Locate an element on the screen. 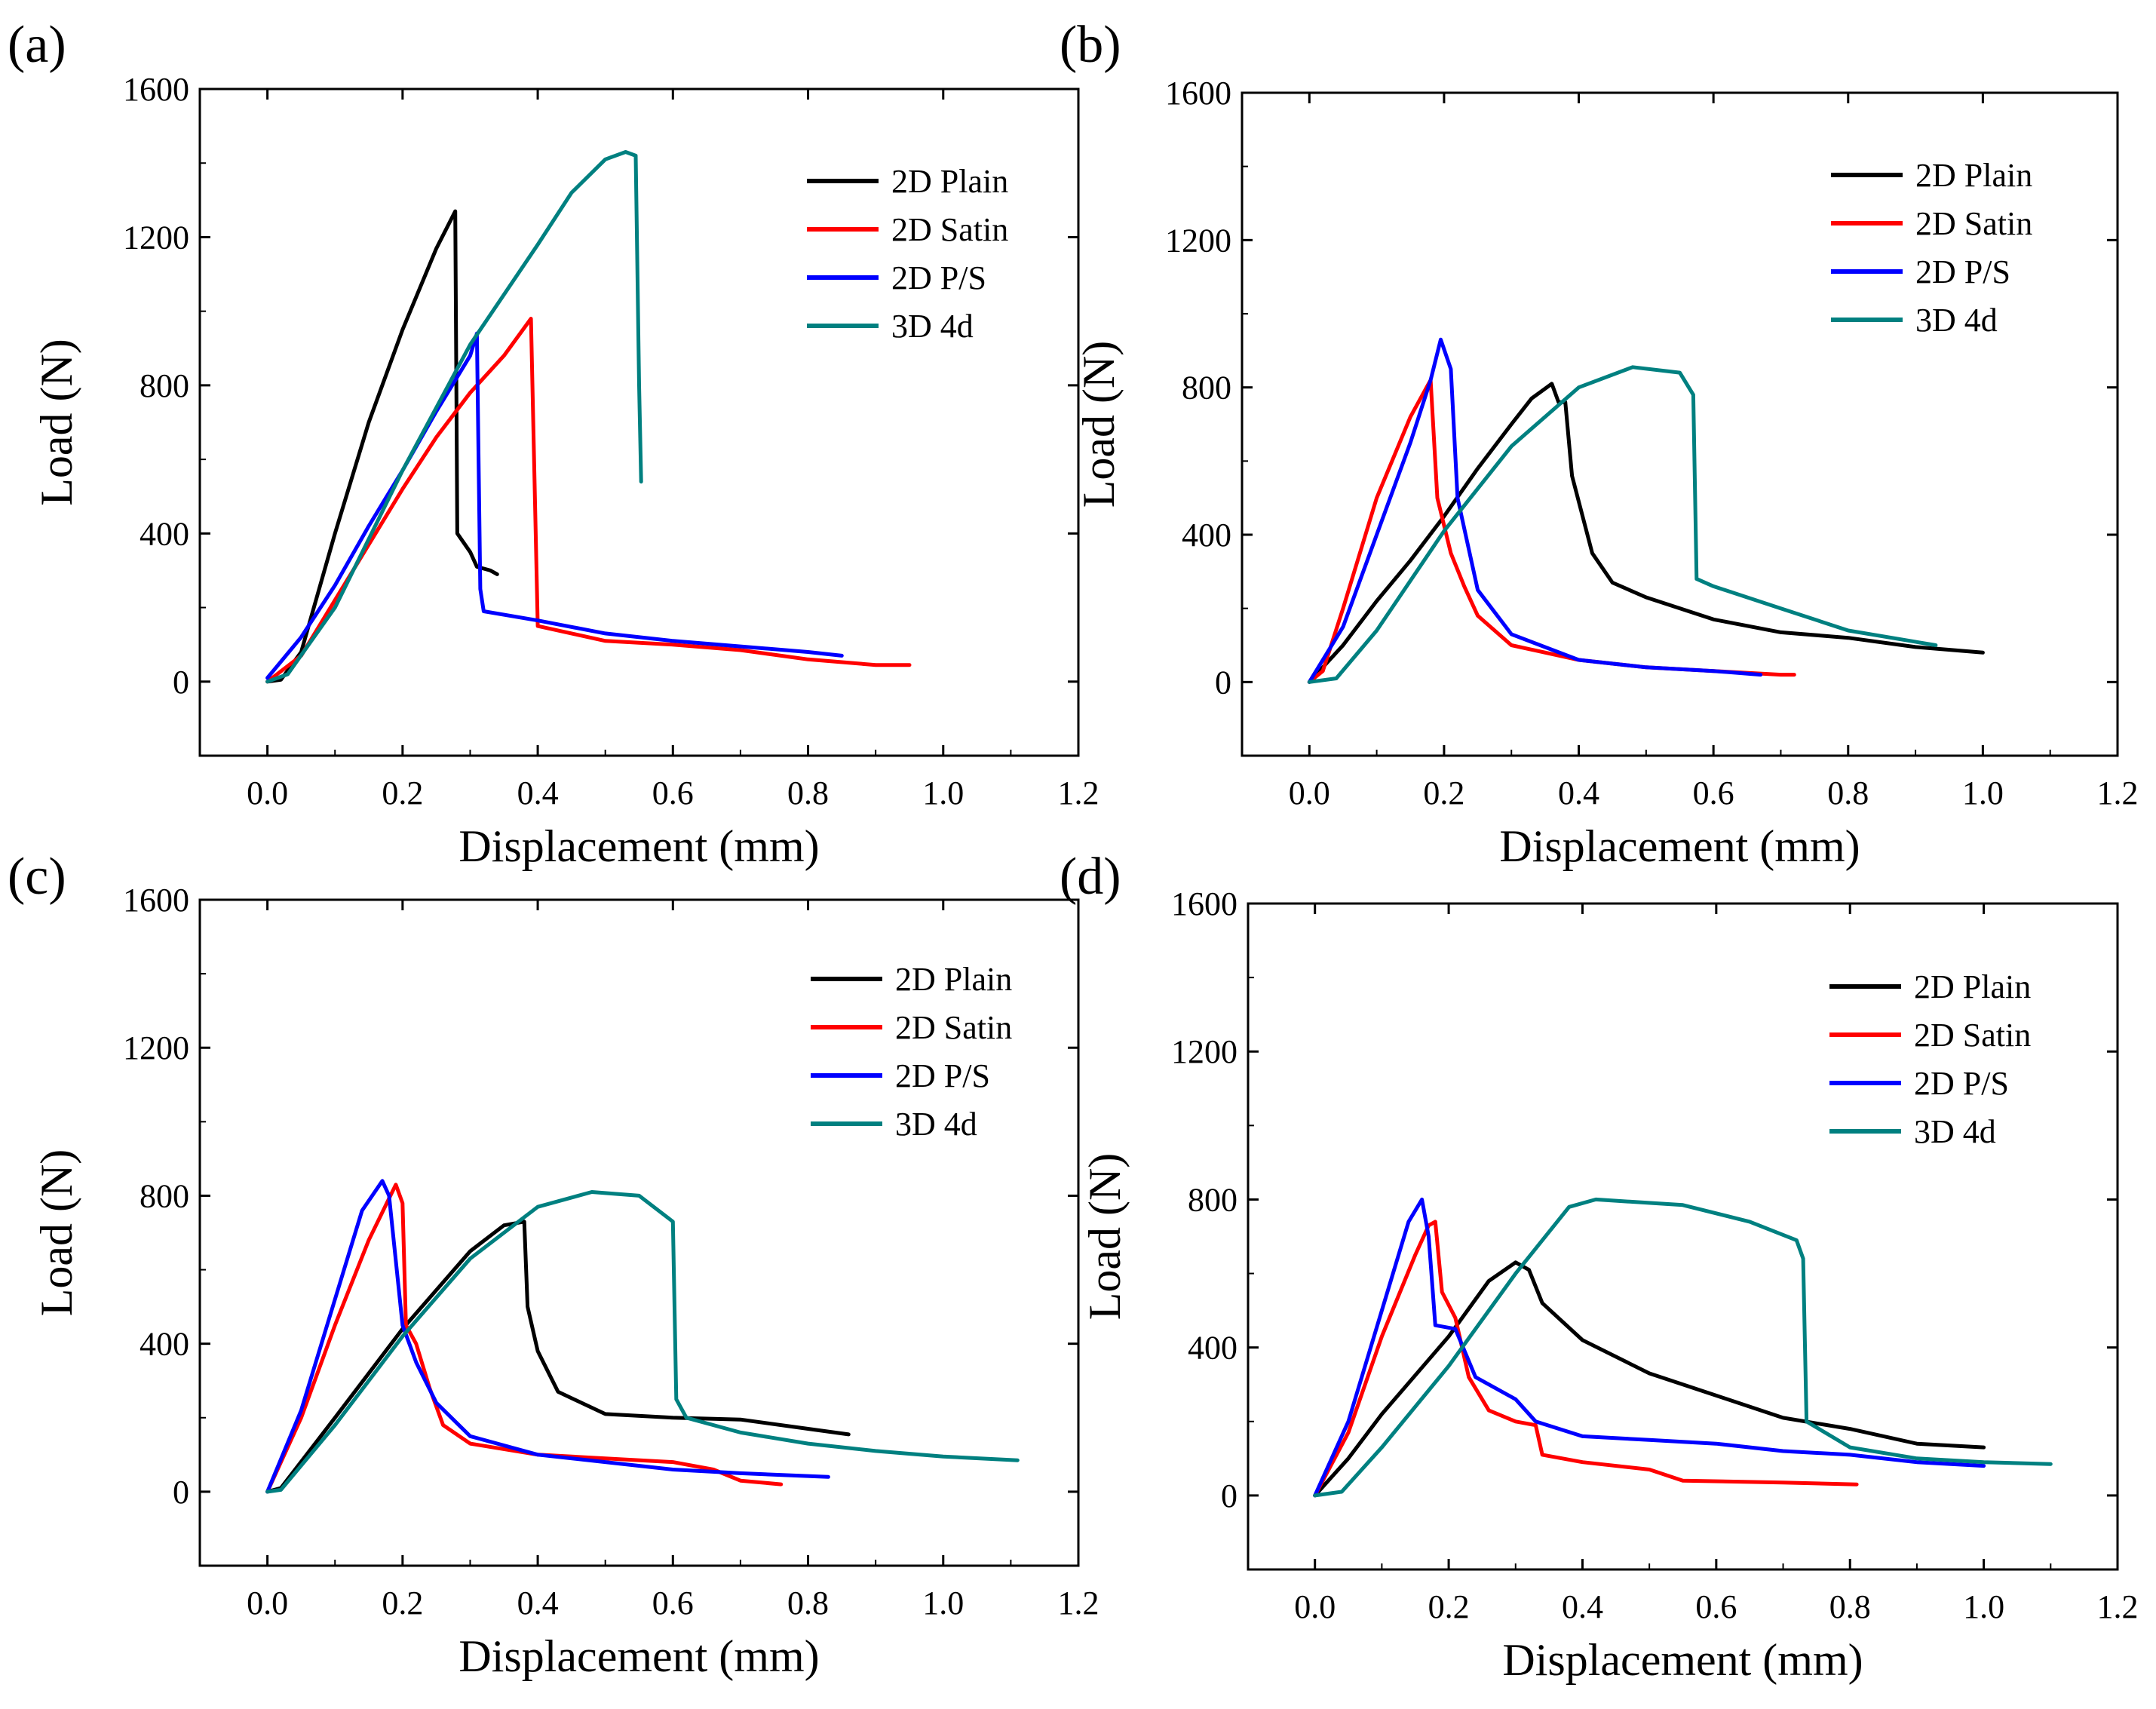  panel-label: (b) is located at coordinates (1090, 45).